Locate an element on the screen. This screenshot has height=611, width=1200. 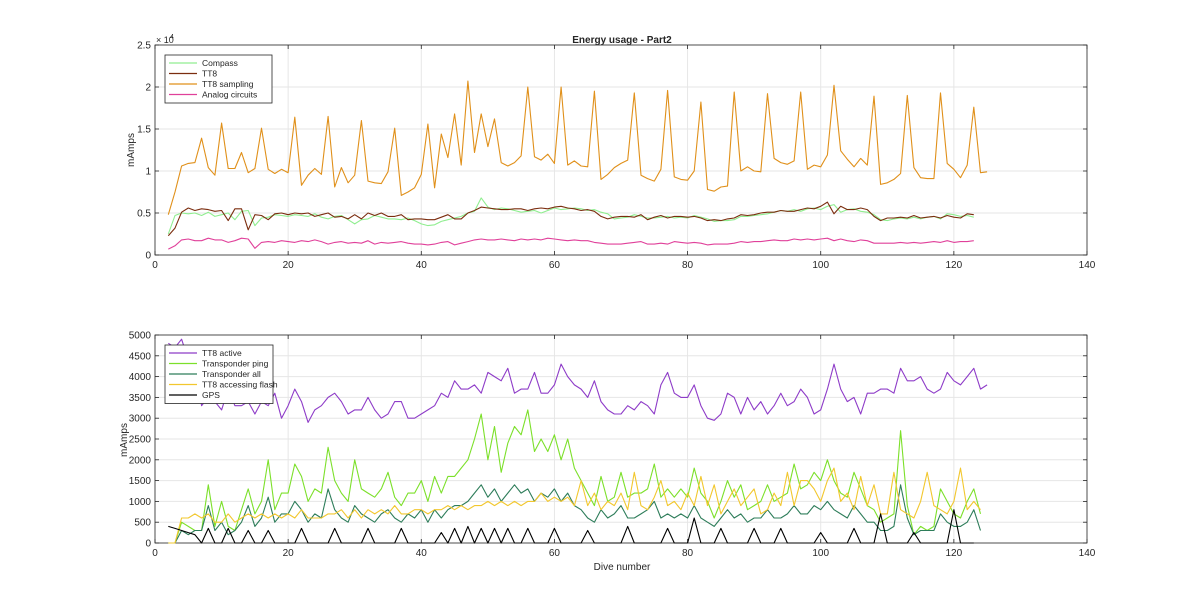
y-tick-label: 4000 is located at coordinates (140, 377).